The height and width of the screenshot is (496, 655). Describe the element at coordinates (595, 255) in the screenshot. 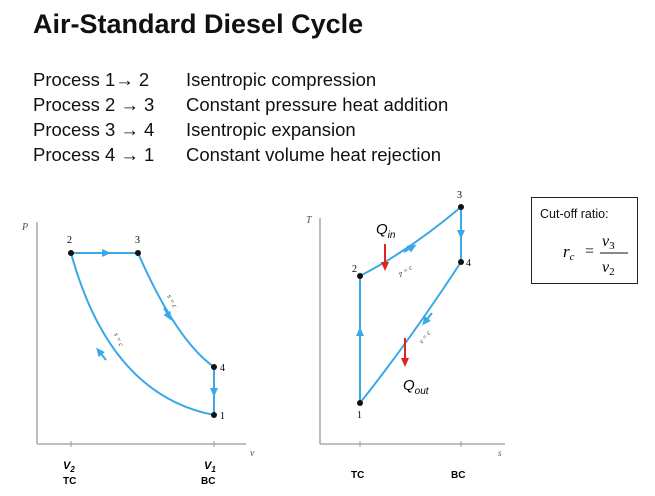

I see `cutoff-formula: rc = v3 v2` at that location.